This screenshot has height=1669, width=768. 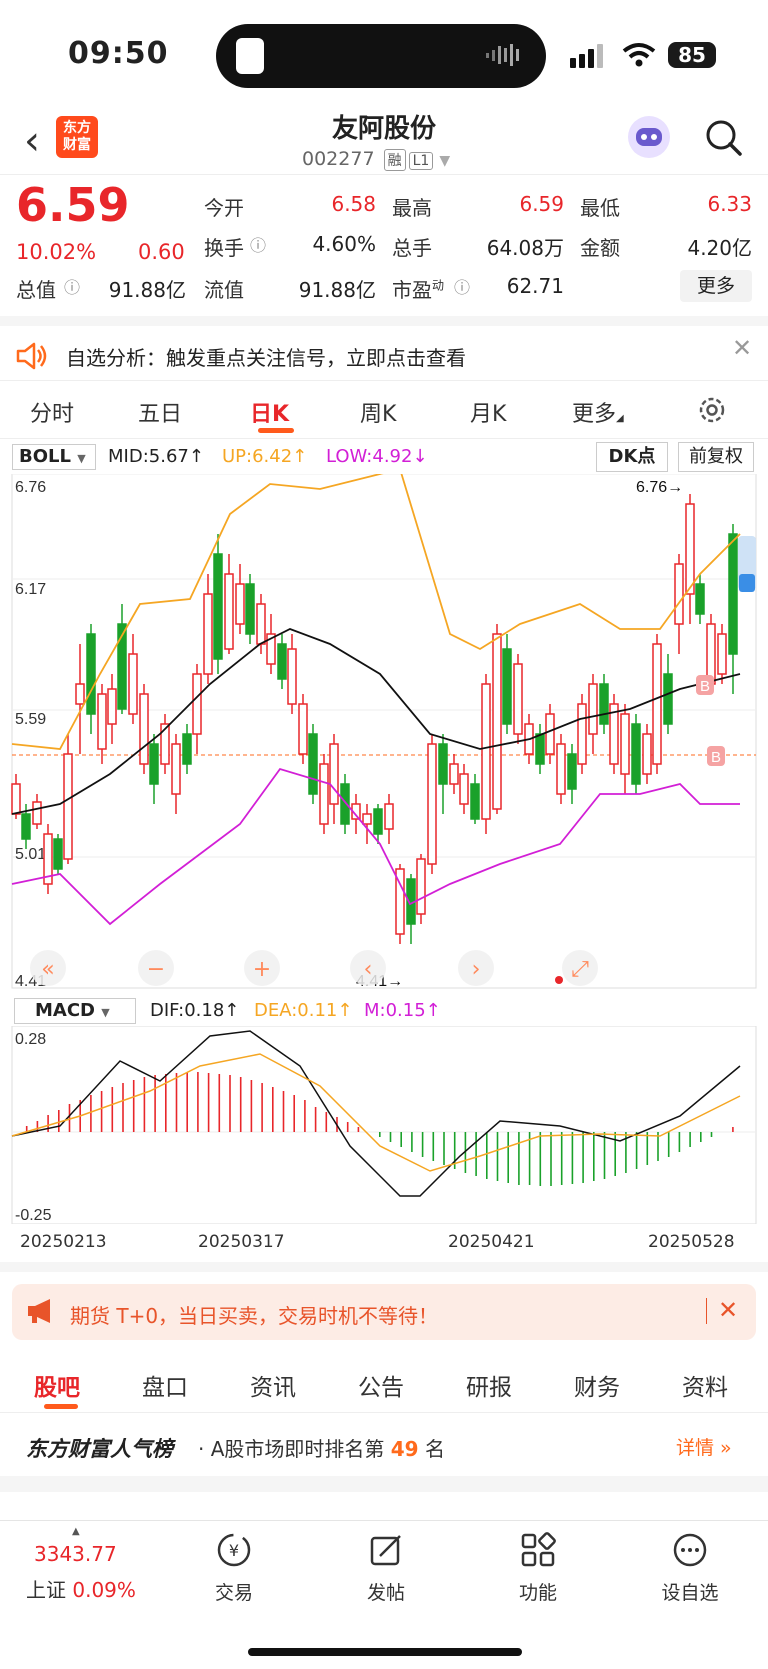 What do you see at coordinates (659, 487) in the screenshot?
I see `max-price-marker: 6.76→` at bounding box center [659, 487].